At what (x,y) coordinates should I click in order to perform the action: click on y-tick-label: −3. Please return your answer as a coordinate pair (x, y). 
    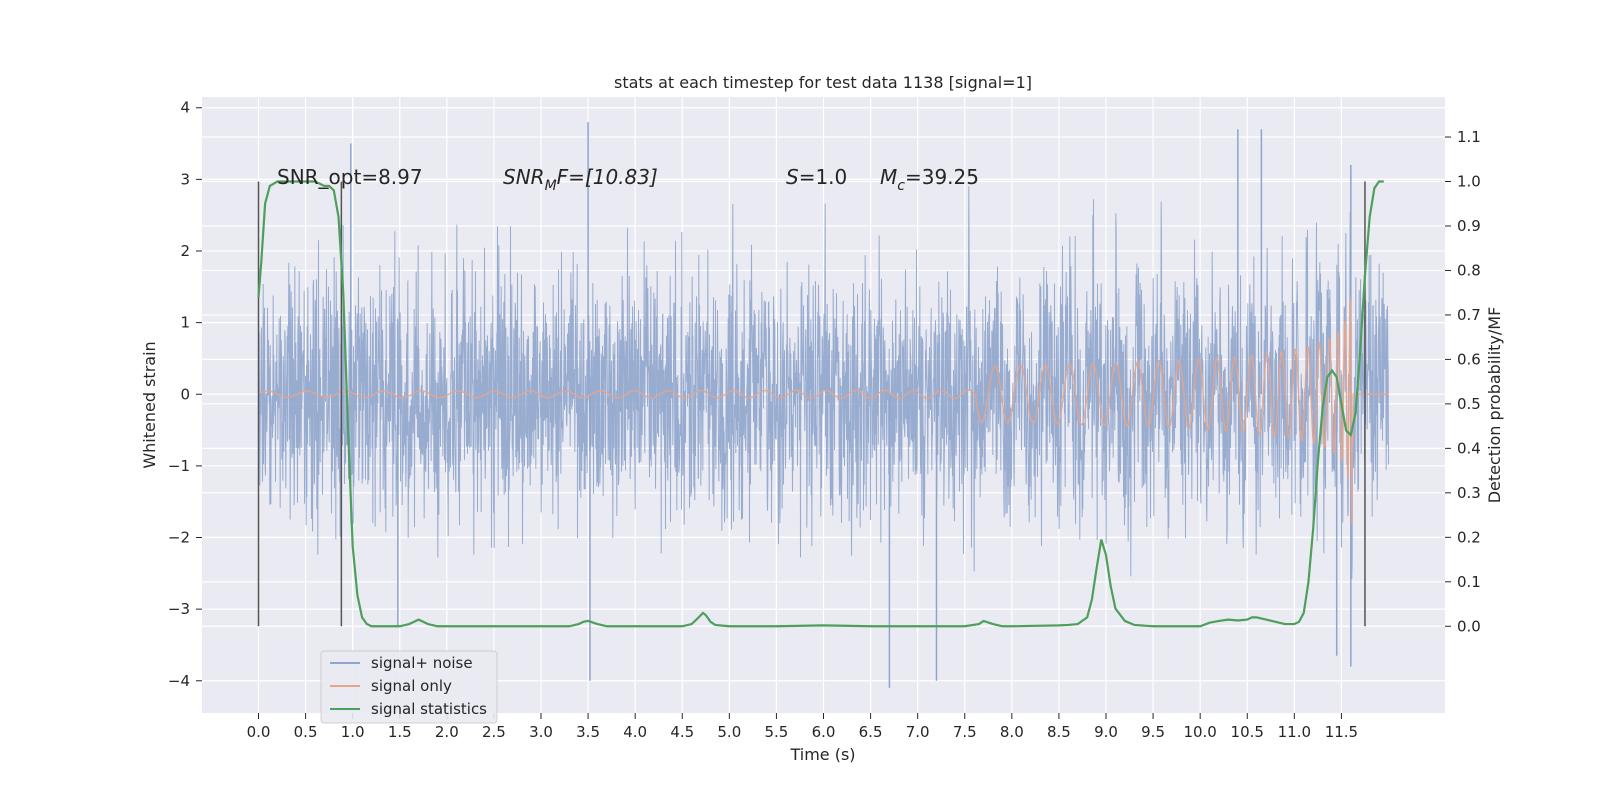
    Looking at the image, I should click on (179, 609).